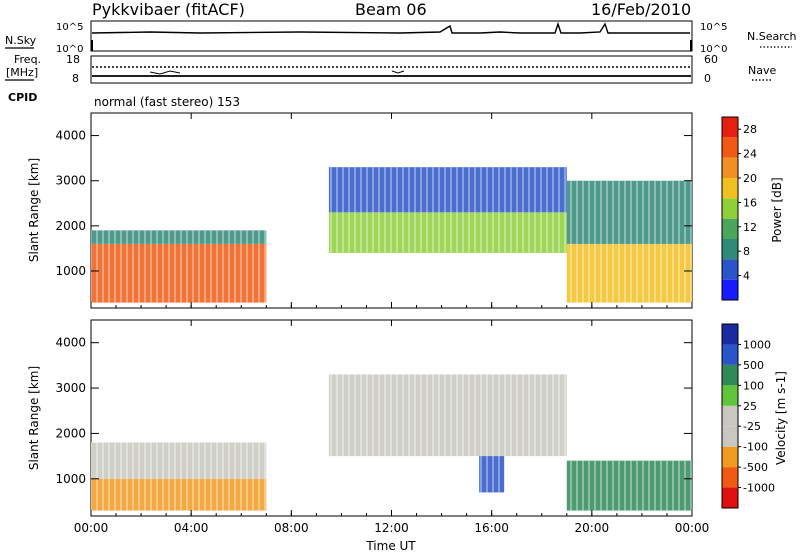  Describe the element at coordinates (34, 418) in the screenshot. I see `velocity-ylabel: Slant Range [km]` at that location.